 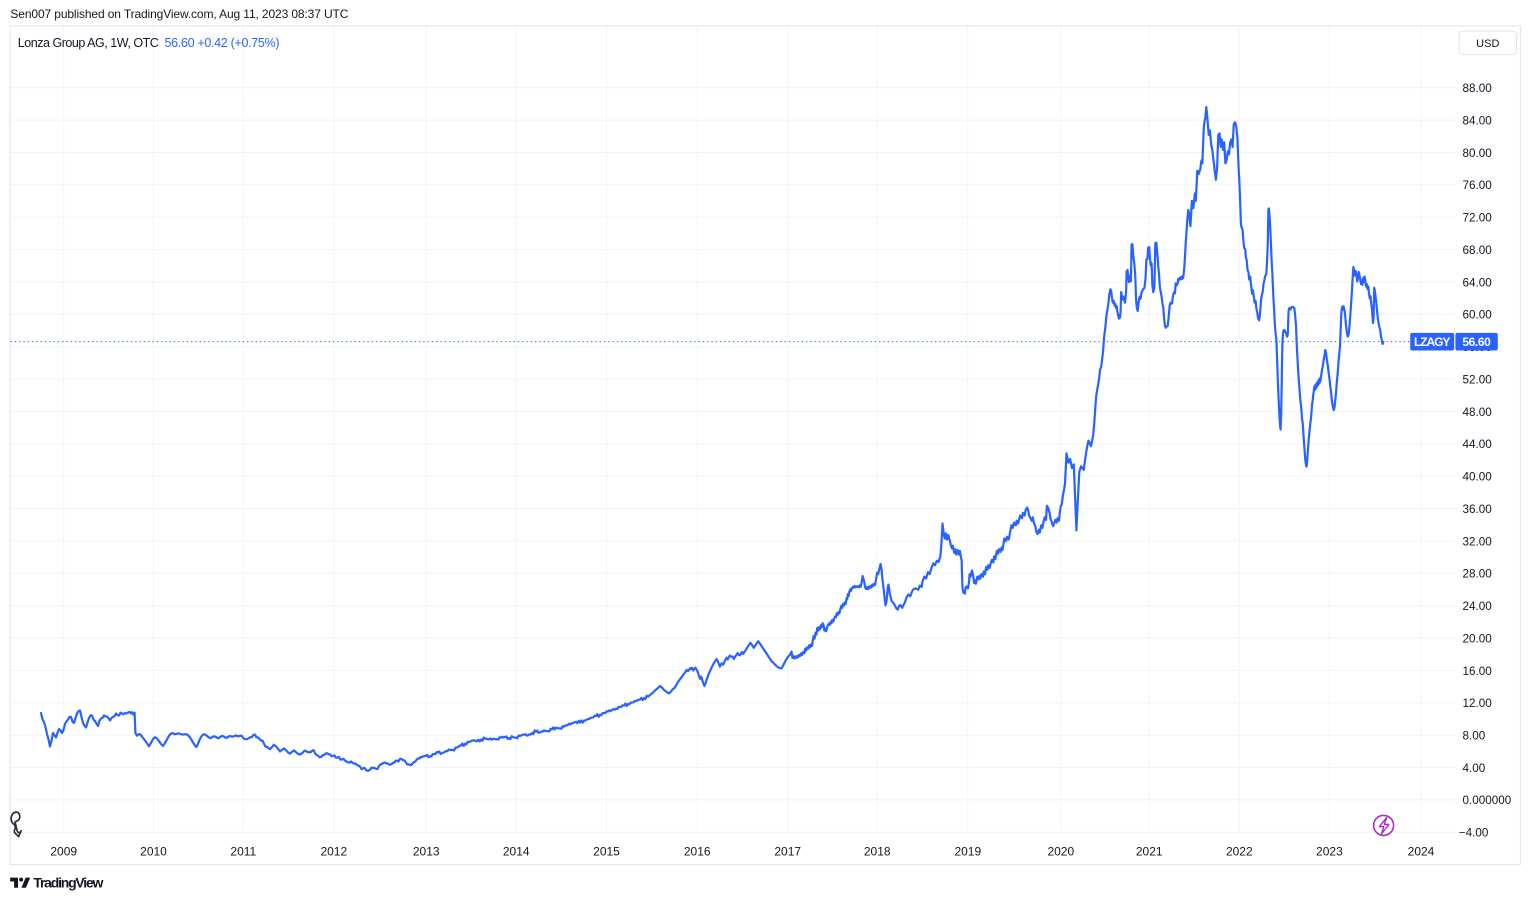 I want to click on svg-text: 2009, so click(x=63, y=851).